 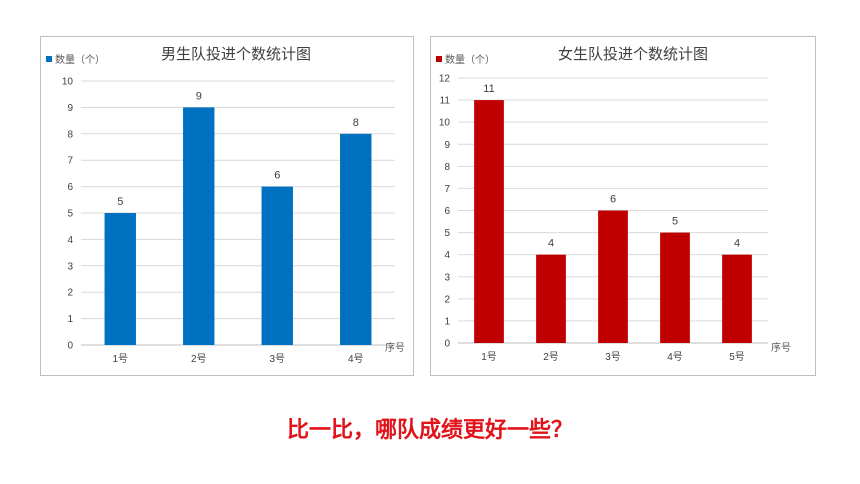 I want to click on data-label: 9, so click(x=199, y=96).